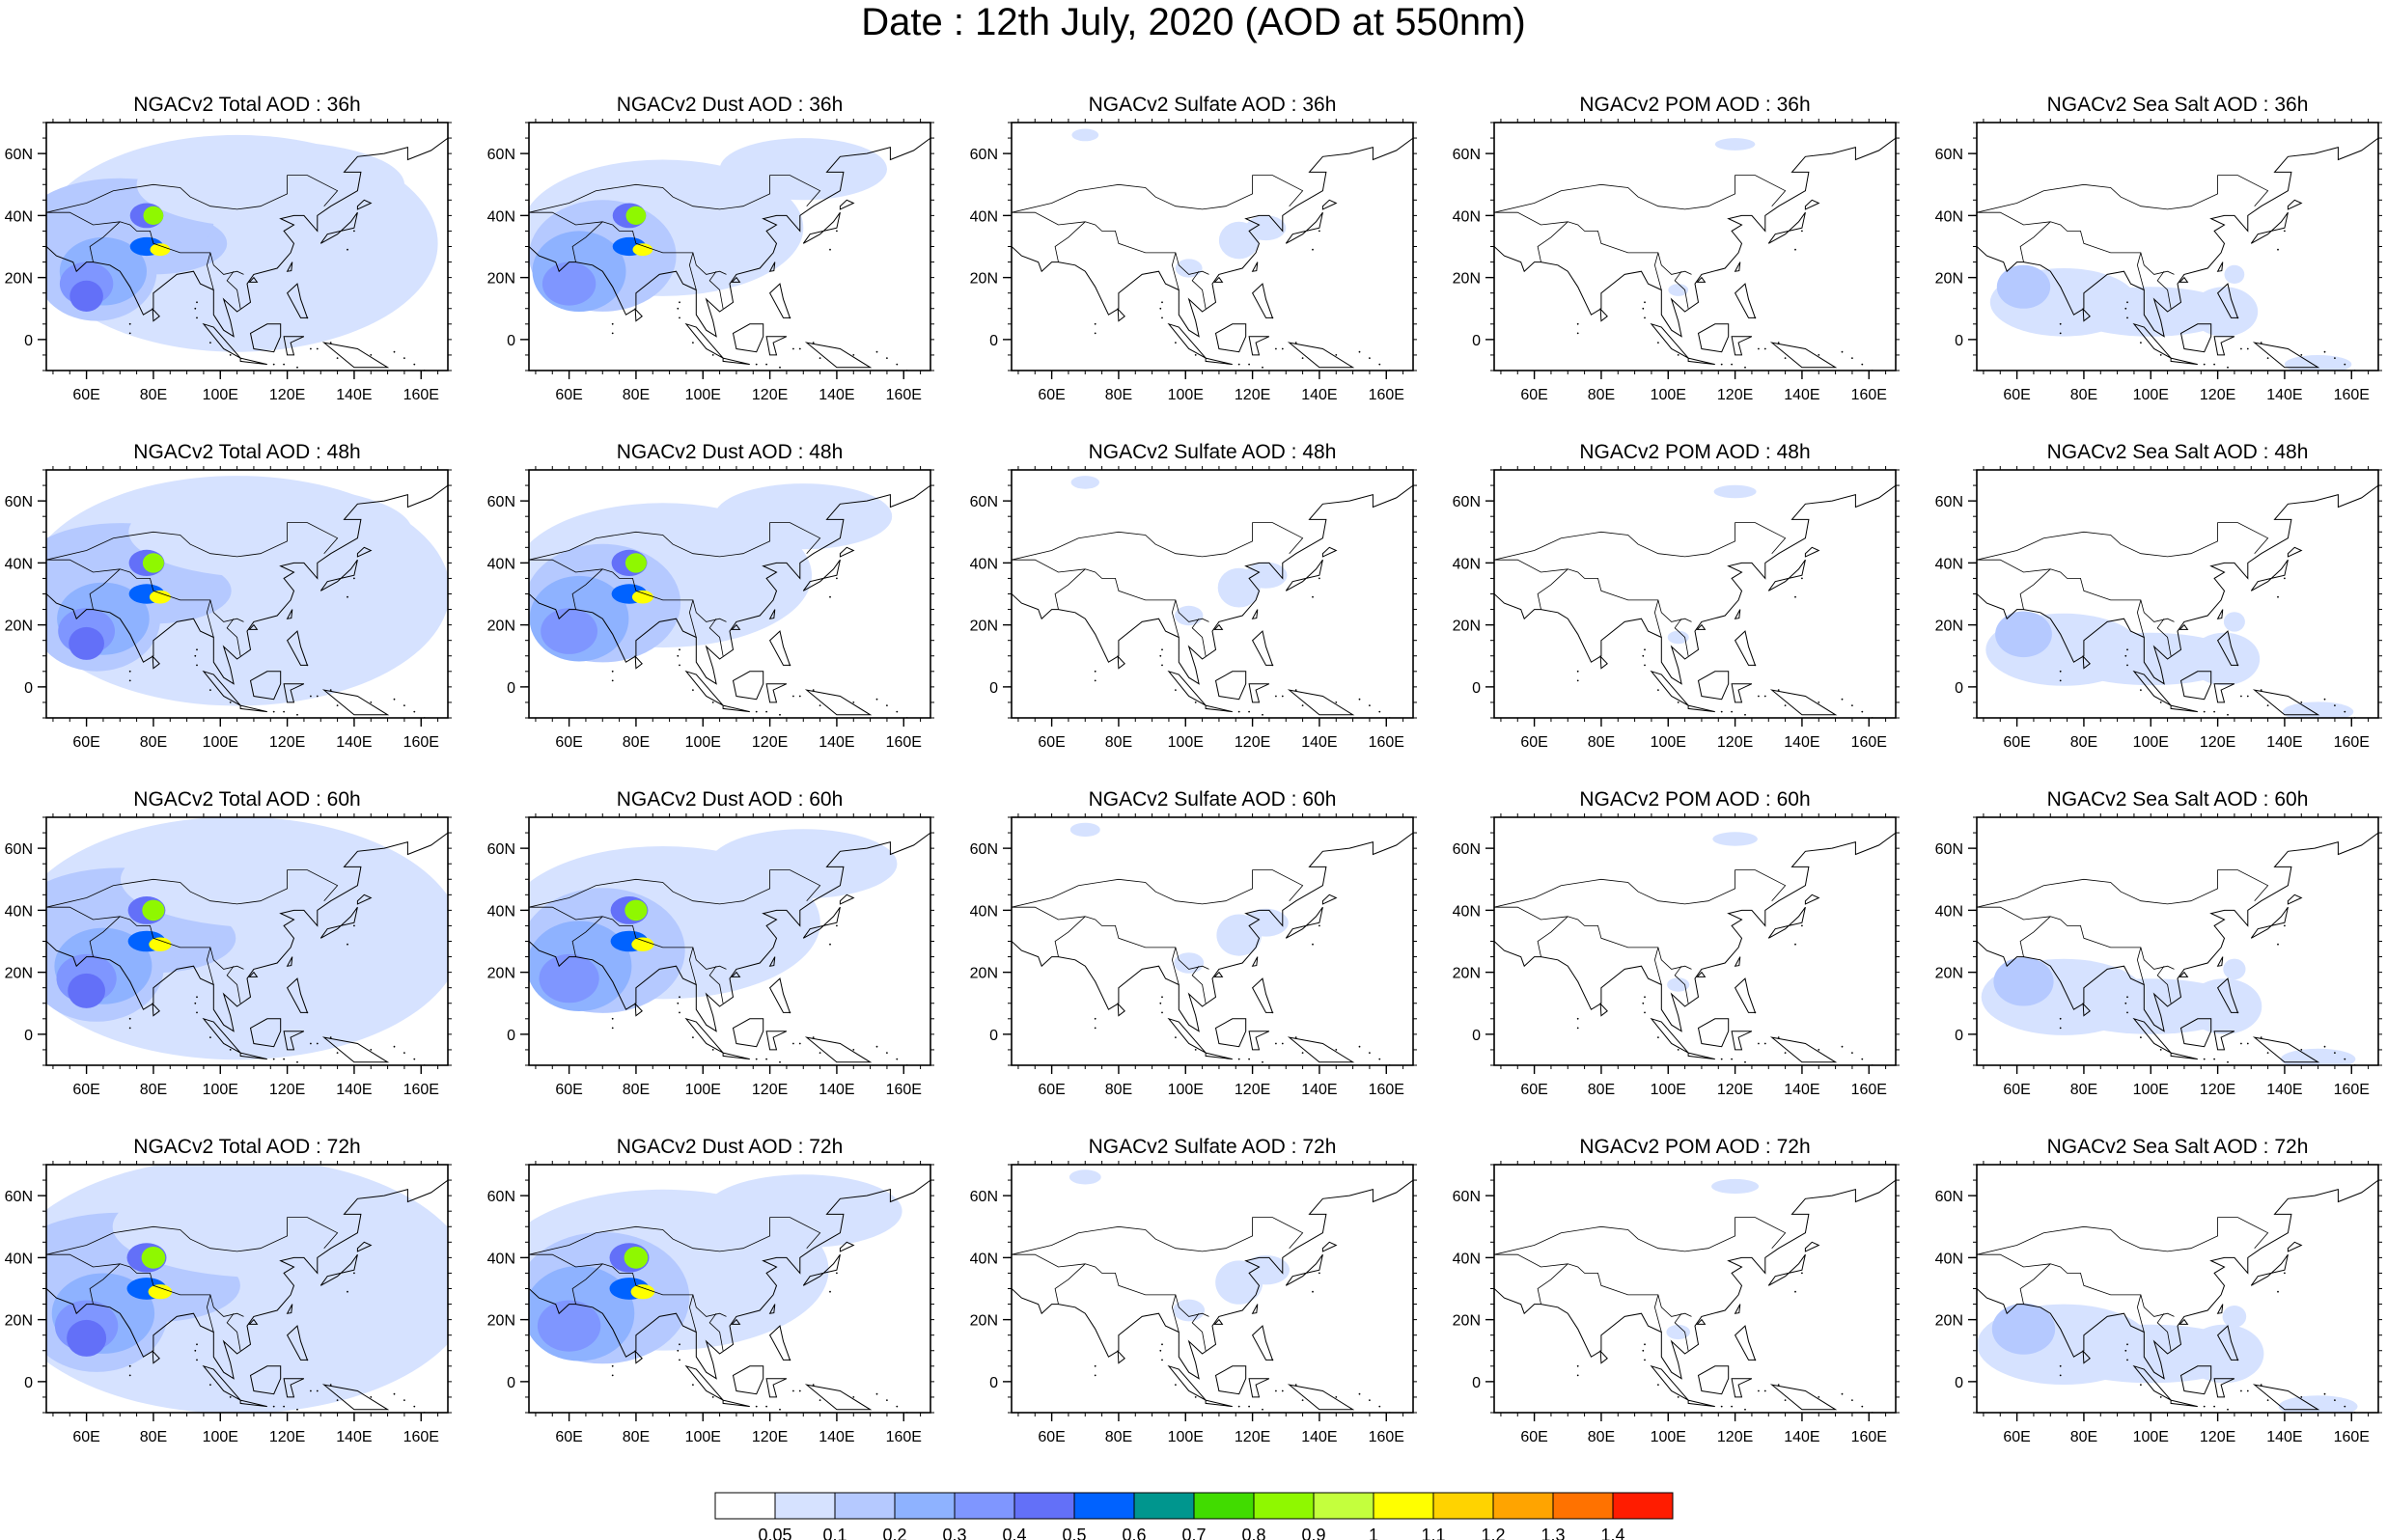 This screenshot has width=2387, height=1540. What do you see at coordinates (1213, 452) in the screenshot?
I see `panel-title: NGACv2 Sulfate AOD : 48h` at bounding box center [1213, 452].